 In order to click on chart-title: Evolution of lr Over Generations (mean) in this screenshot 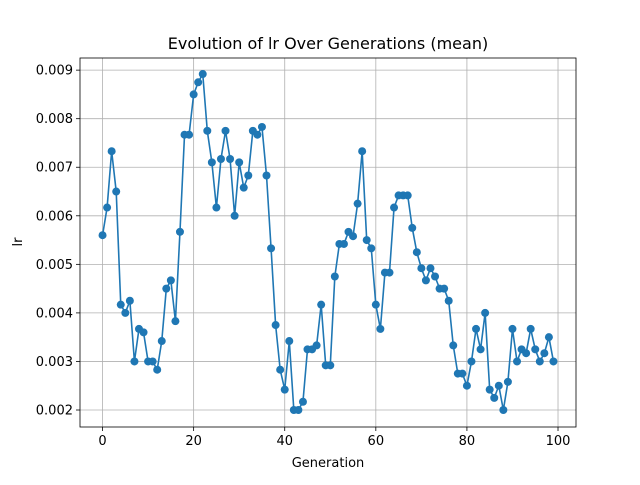, I will do `click(328, 43)`.